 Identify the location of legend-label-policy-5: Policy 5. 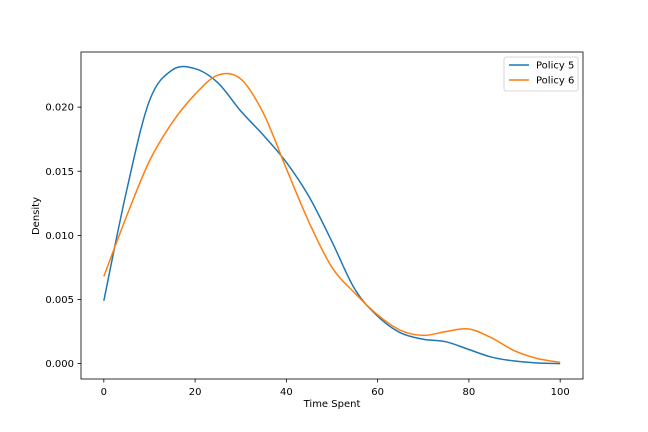
(555, 66).